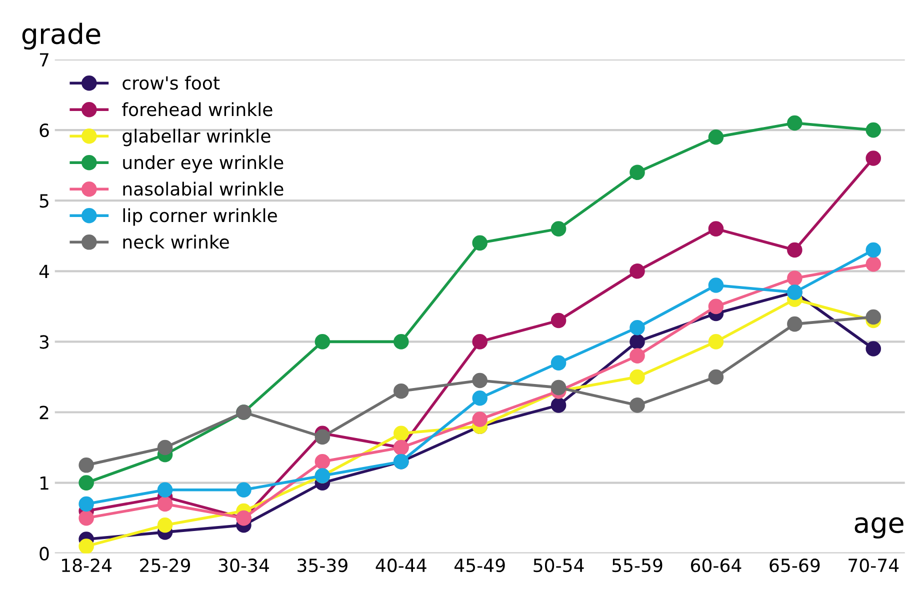 Image resolution: width=914 pixels, height=595 pixels. Describe the element at coordinates (44, 201) in the screenshot. I see `y-tick-label: 5` at that location.